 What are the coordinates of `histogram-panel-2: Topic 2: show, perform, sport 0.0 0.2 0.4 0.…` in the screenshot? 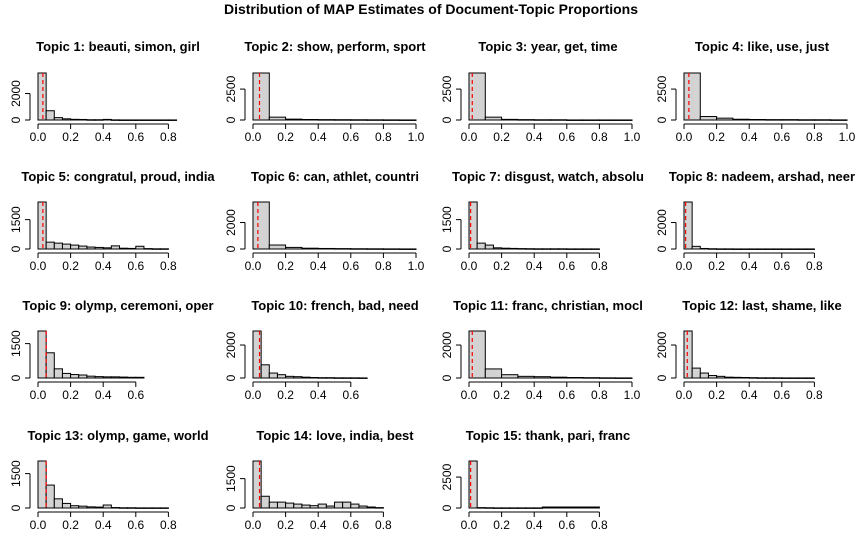 It's located at (325, 91).